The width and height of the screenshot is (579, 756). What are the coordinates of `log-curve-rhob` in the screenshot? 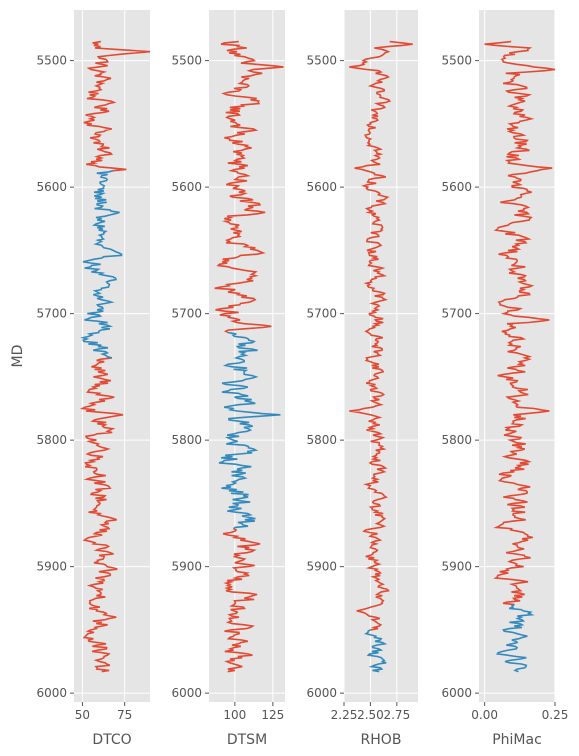 It's located at (381, 335).